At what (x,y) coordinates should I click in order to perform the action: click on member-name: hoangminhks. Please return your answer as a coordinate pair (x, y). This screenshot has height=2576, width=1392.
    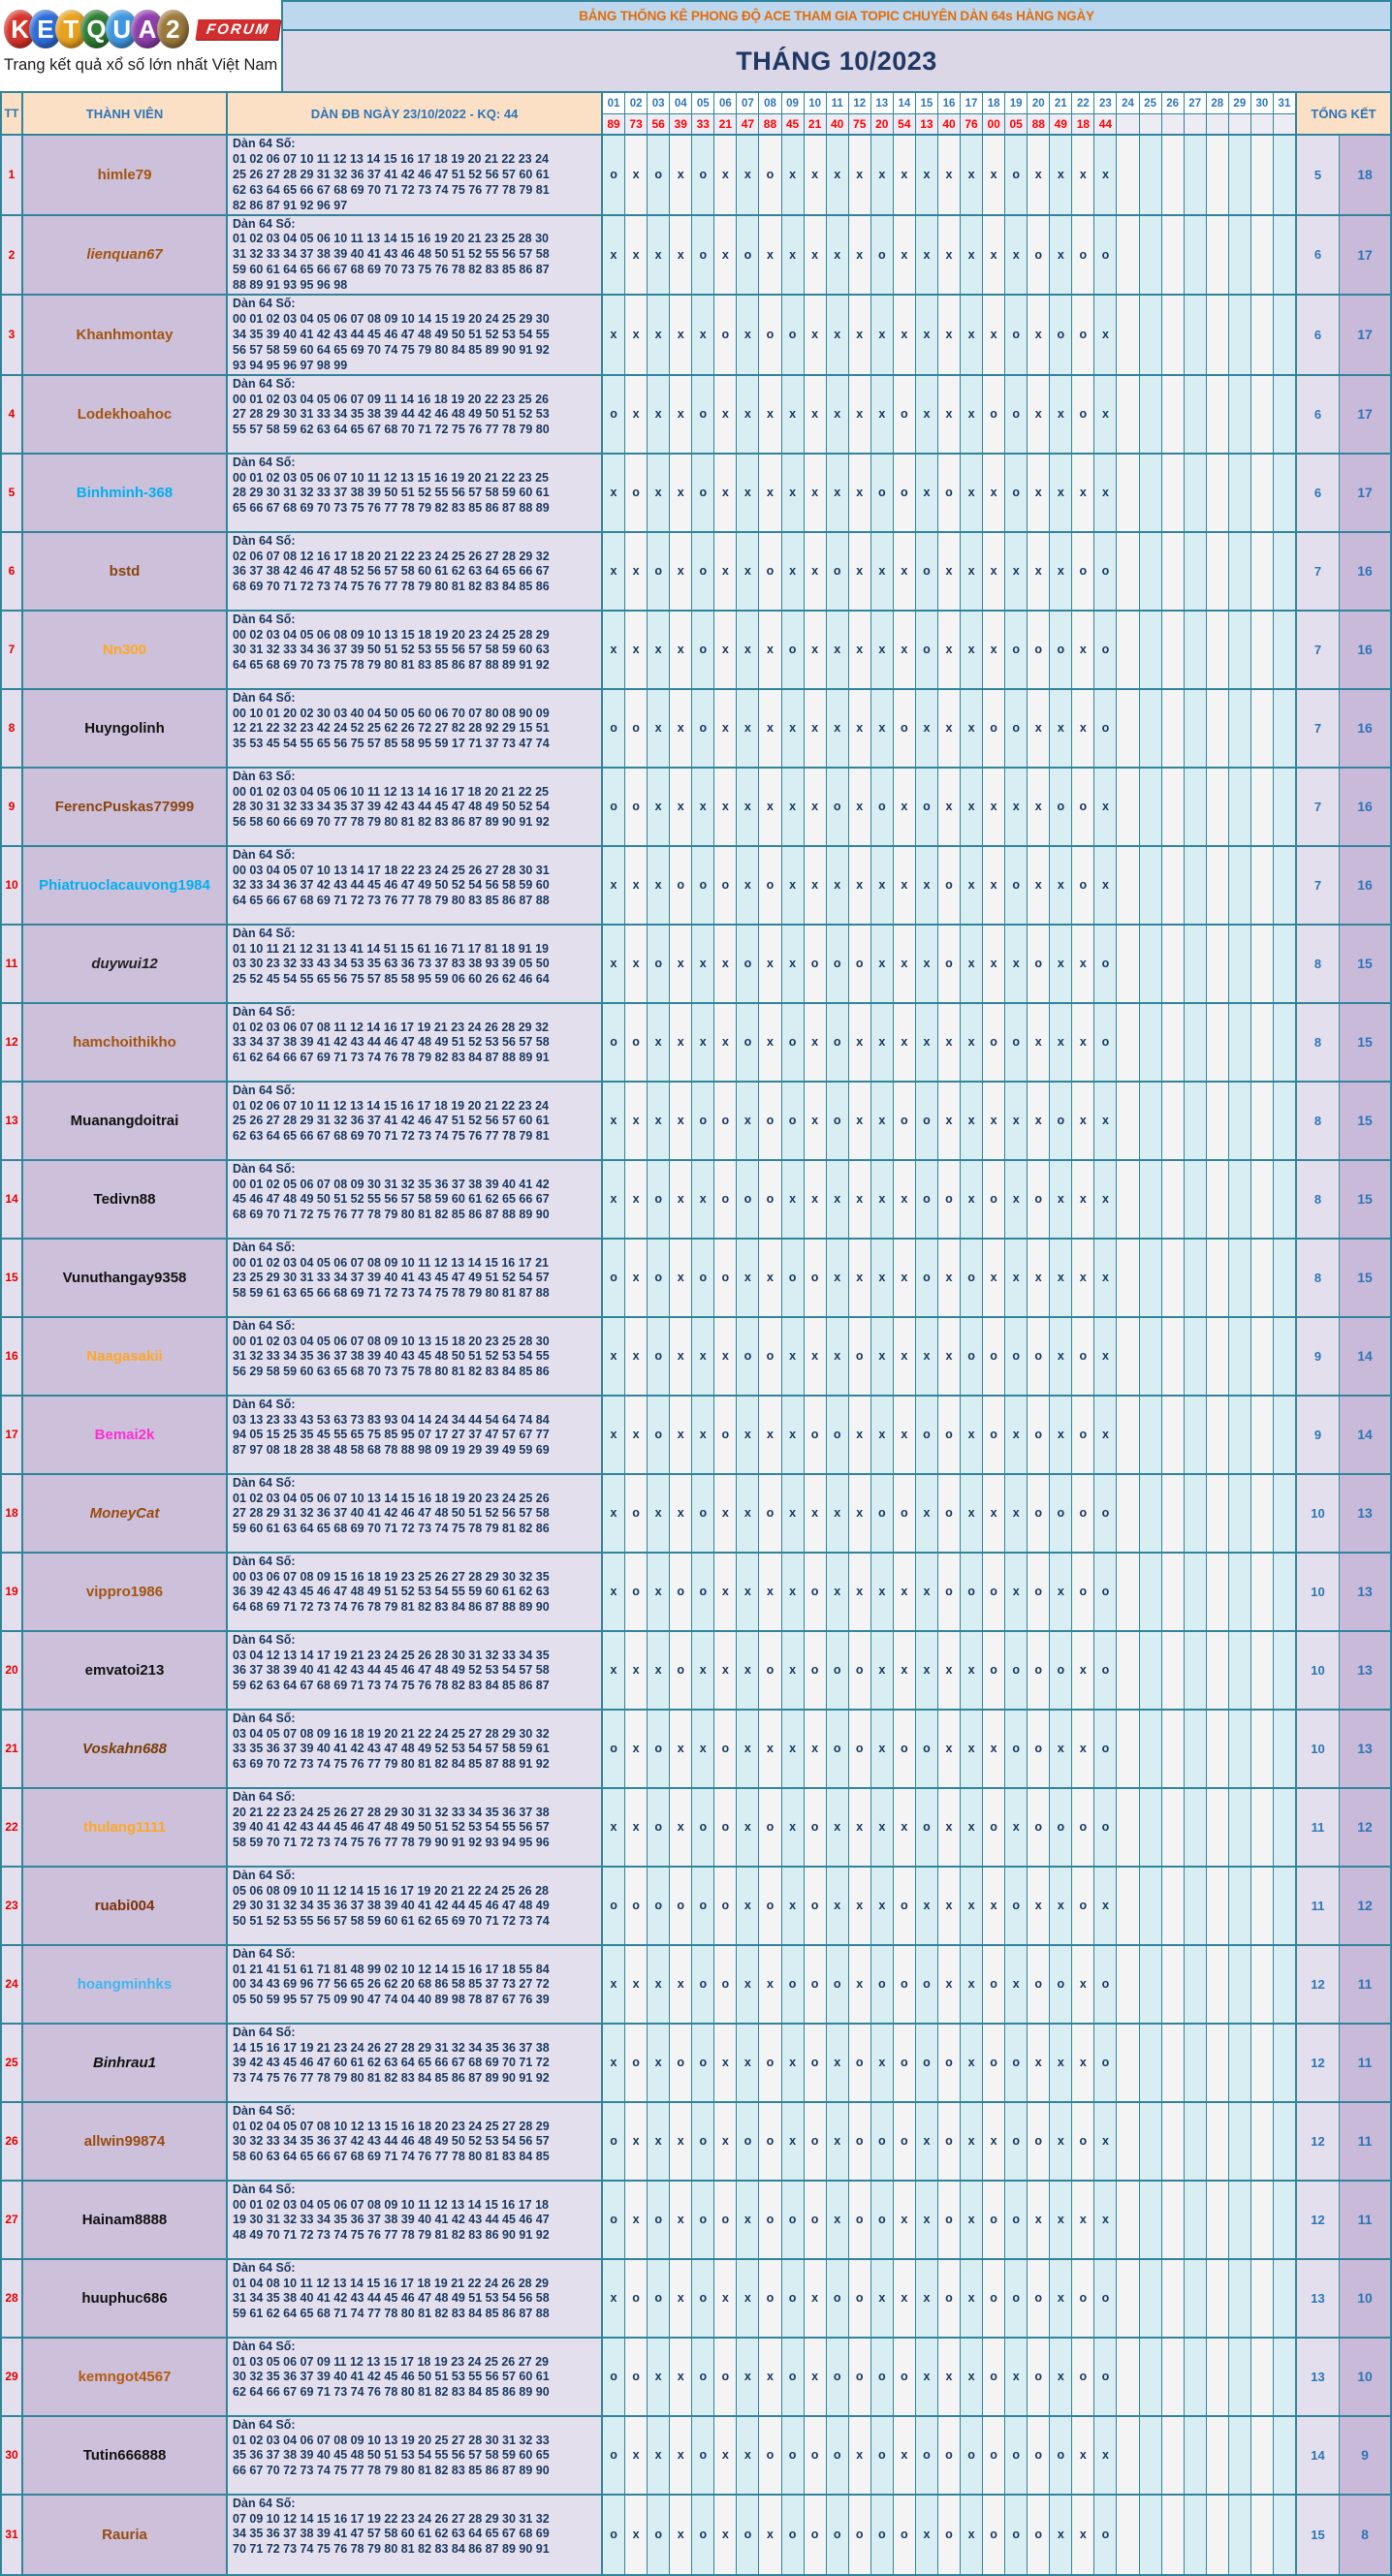
    Looking at the image, I should click on (125, 1984).